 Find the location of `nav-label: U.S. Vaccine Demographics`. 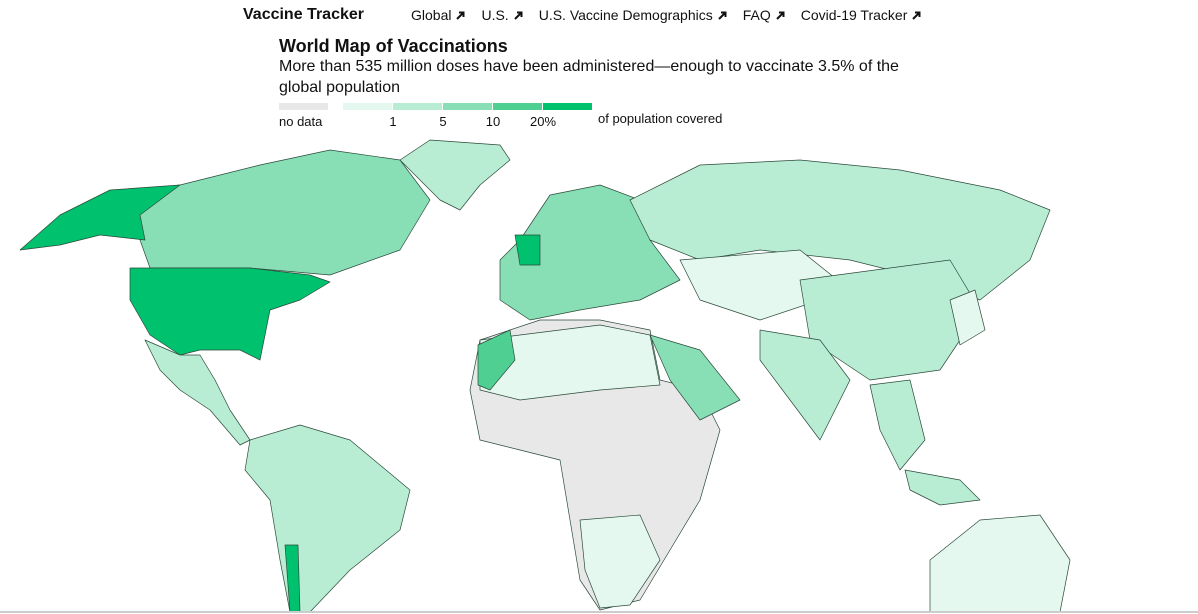

nav-label: U.S. Vaccine Demographics is located at coordinates (625, 15).